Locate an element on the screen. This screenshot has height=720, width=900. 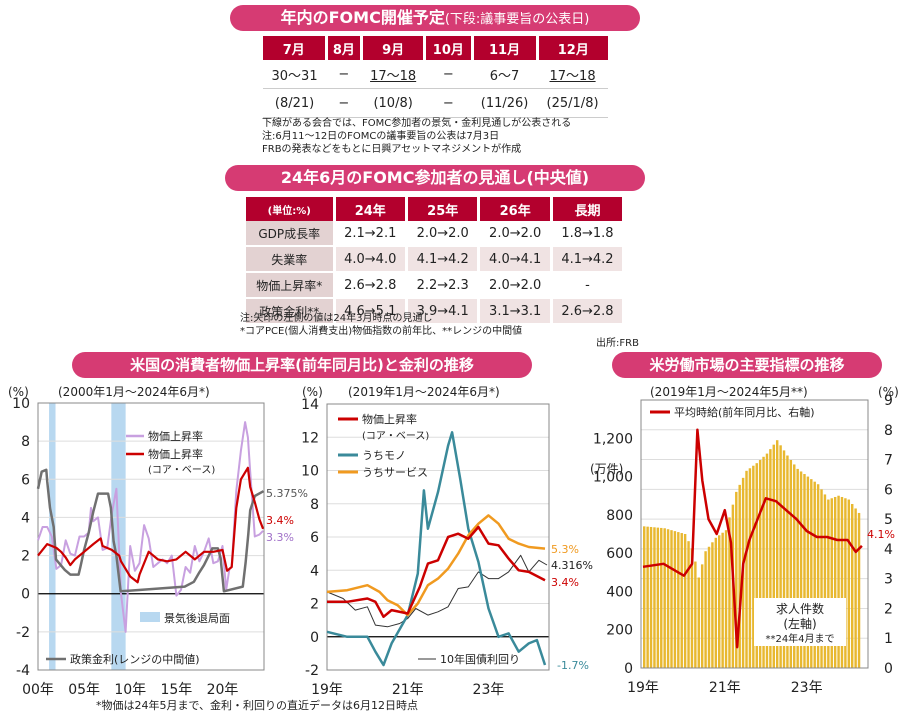
wage-growth-line is located at coordinates (752, 538).